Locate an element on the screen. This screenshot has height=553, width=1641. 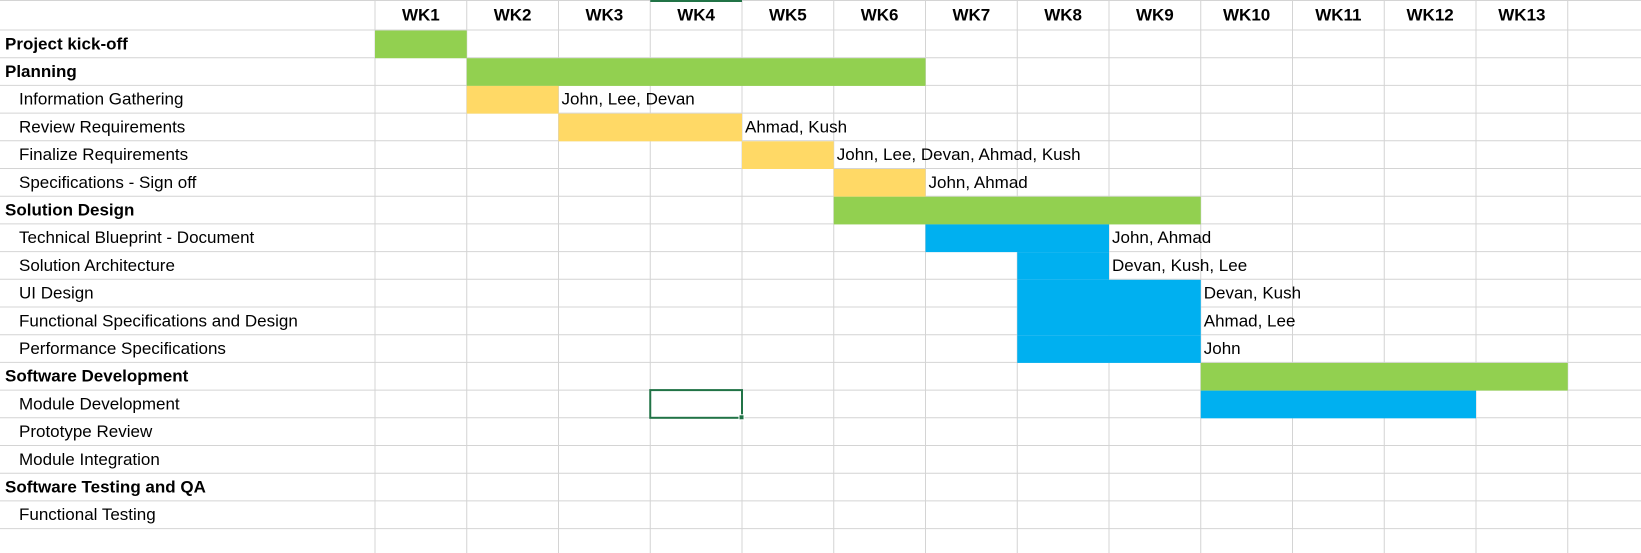
task-label: Technical Blueprint - Document is located at coordinates (137, 237).